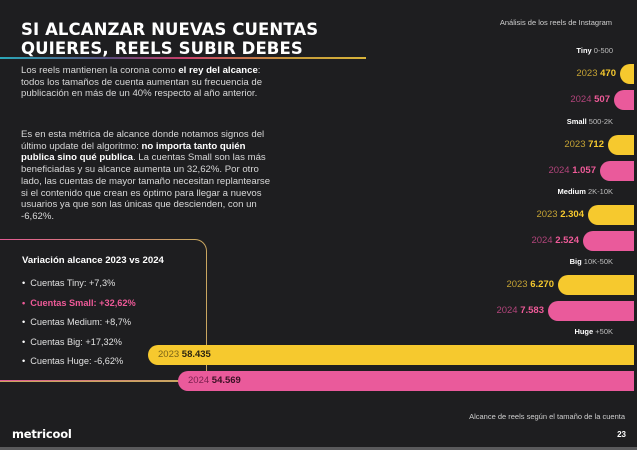 The height and width of the screenshot is (450, 637). Describe the element at coordinates (599, 121) in the screenshot. I see `category-range: 500-2K` at that location.